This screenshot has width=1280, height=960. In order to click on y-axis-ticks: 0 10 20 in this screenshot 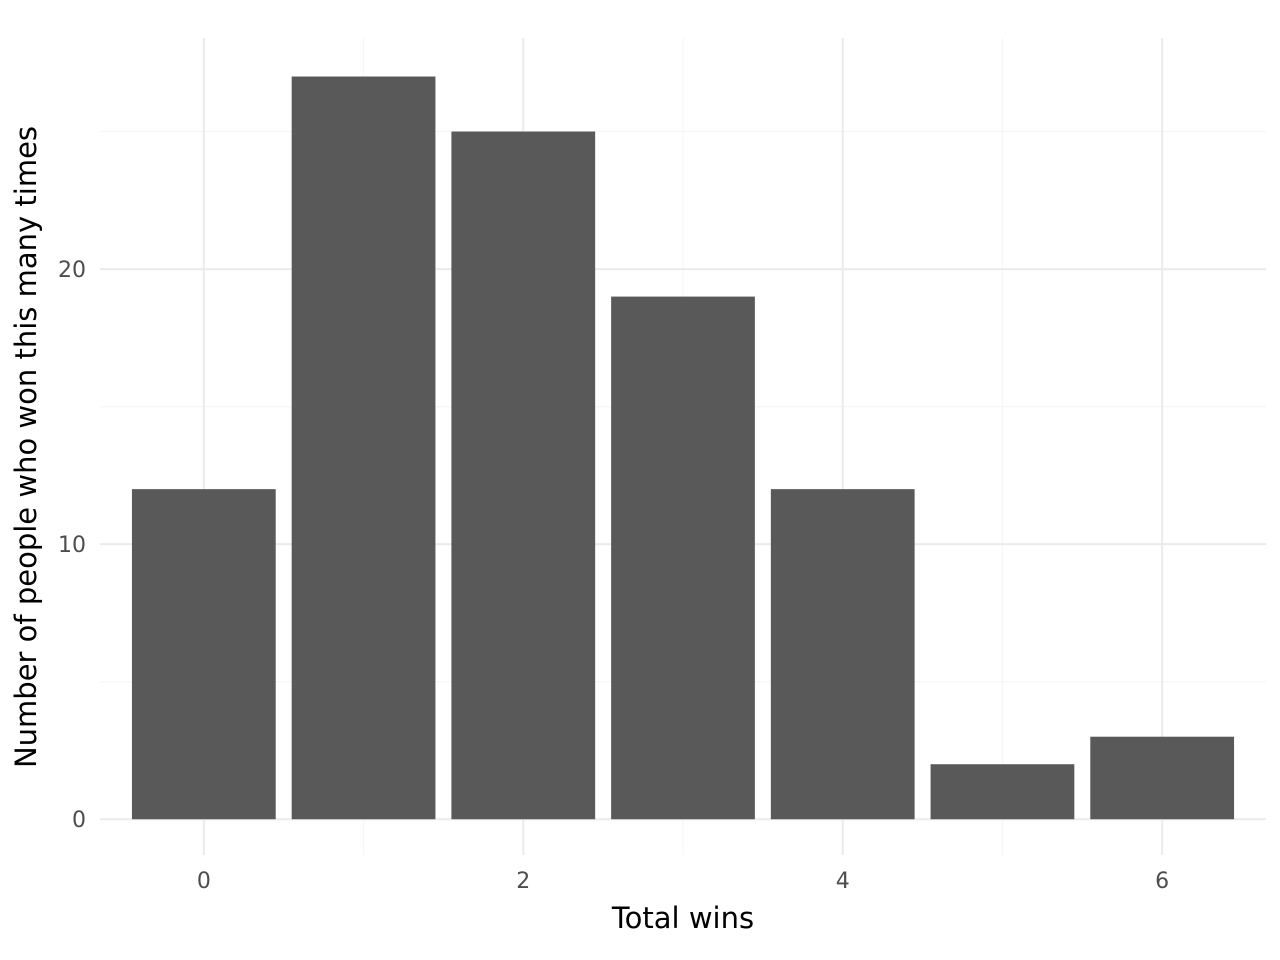, I will do `click(72, 545)`.